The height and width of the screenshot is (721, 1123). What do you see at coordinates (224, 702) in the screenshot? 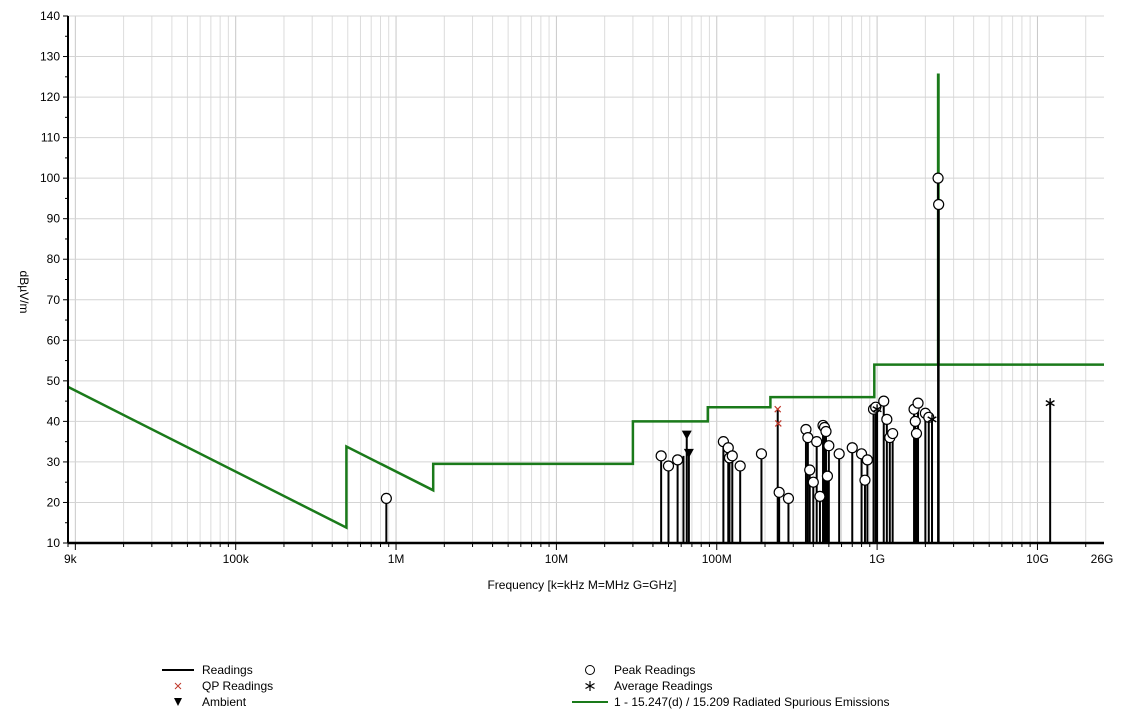
I see `legend-label-ambient: Ambient` at bounding box center [224, 702].